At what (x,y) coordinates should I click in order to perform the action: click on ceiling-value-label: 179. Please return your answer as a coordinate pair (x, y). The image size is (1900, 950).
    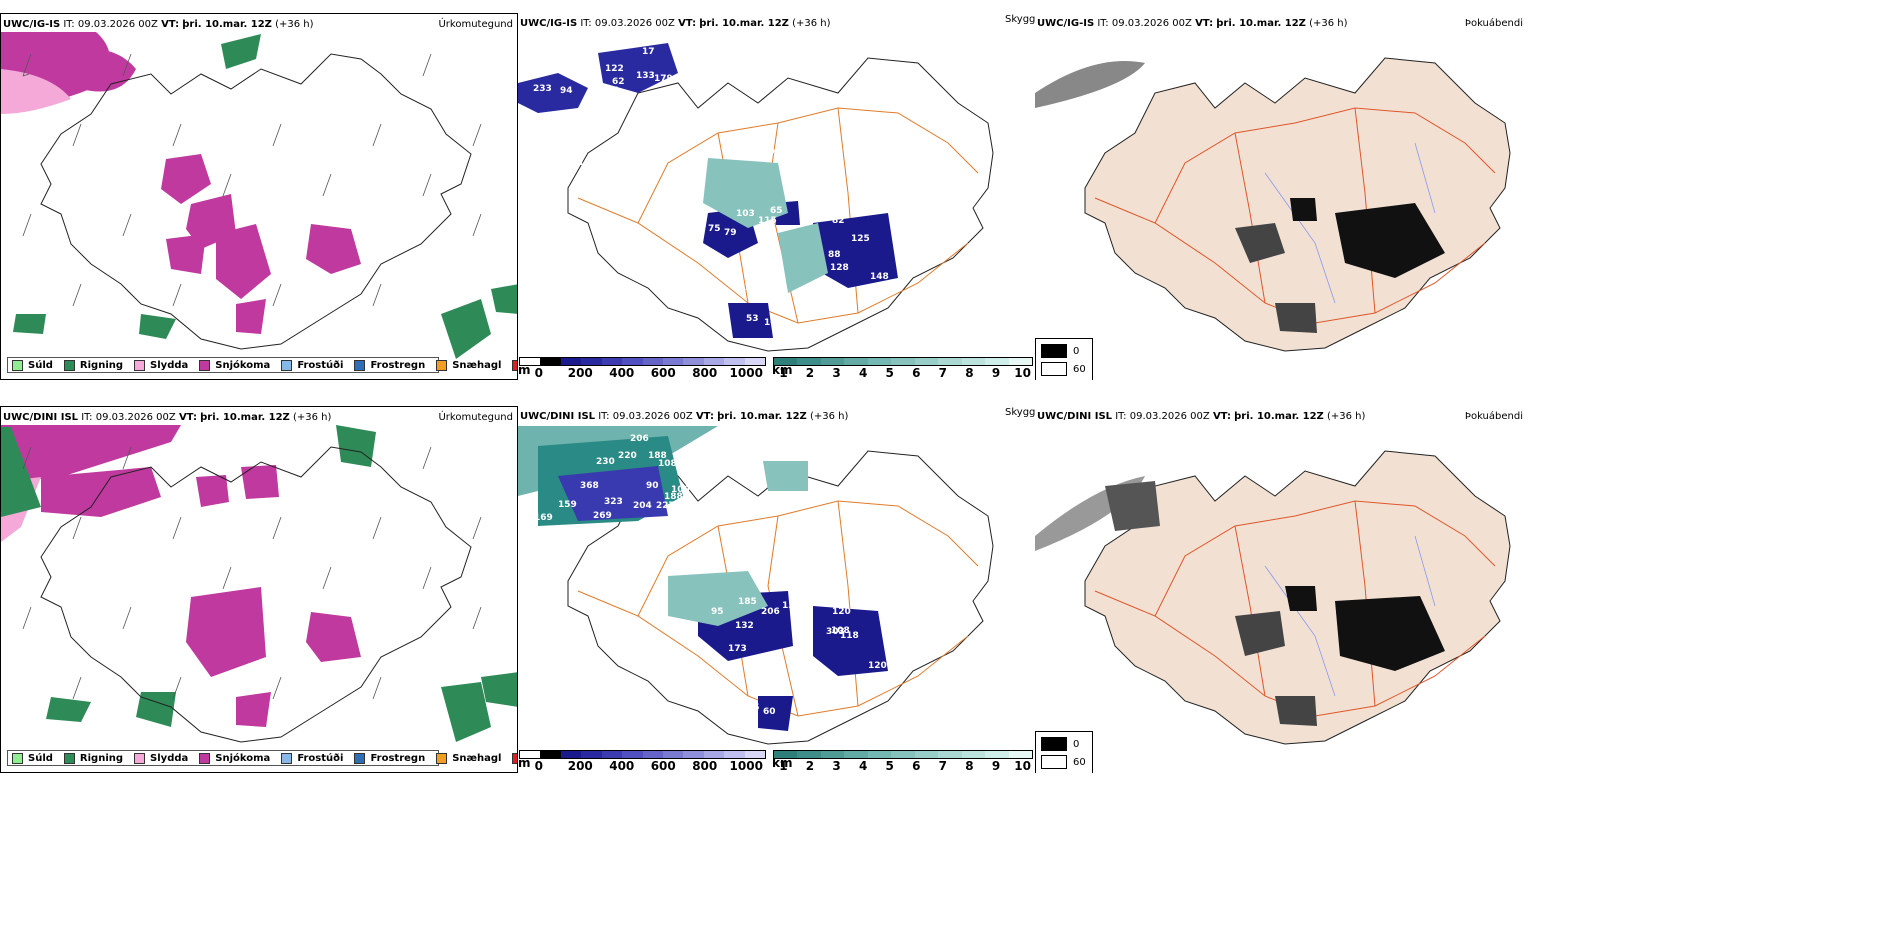
    Looking at the image, I should click on (663, 79).